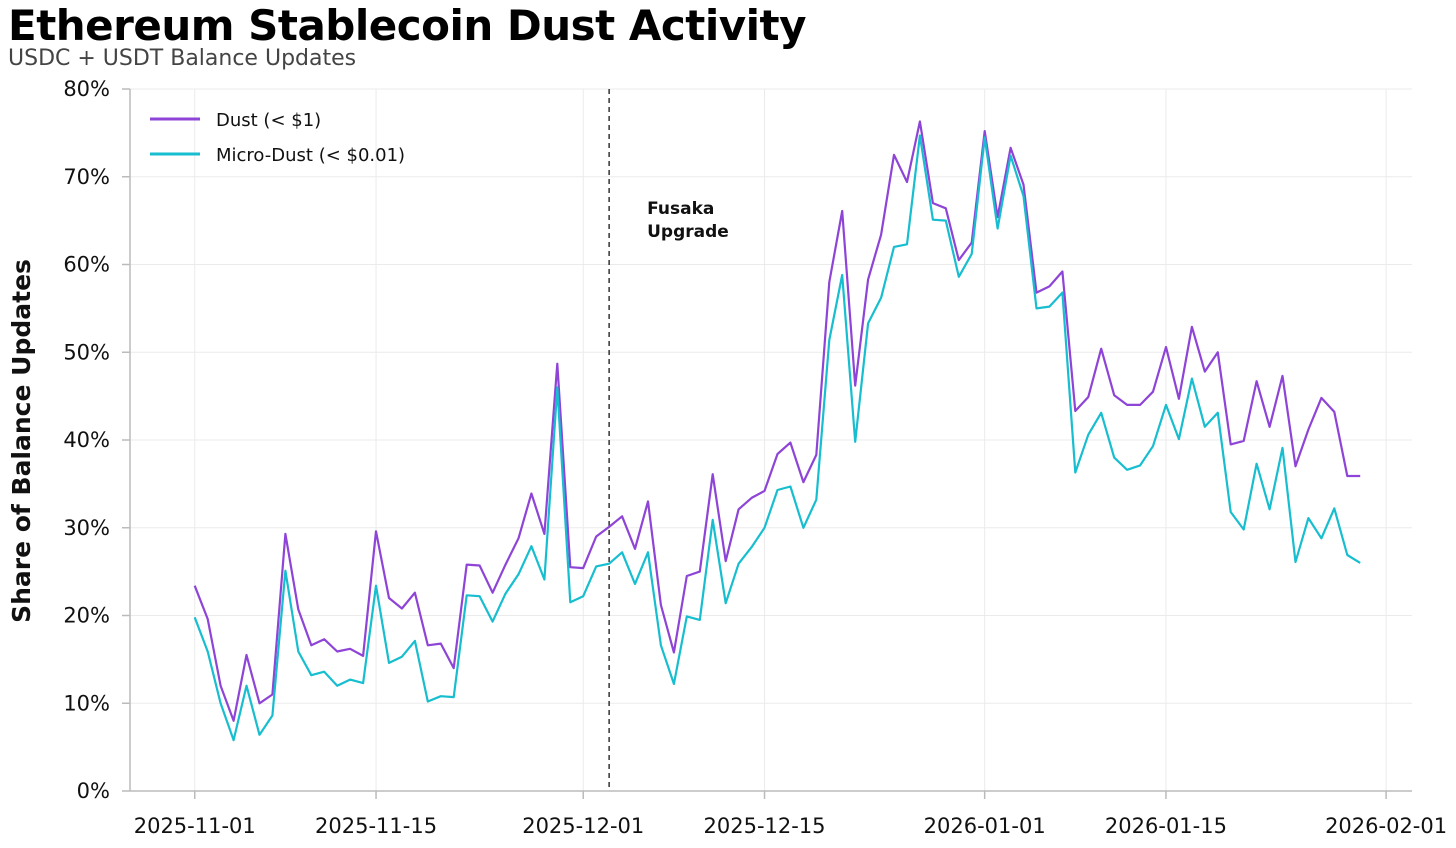 The image size is (1456, 848). Describe the element at coordinates (86, 528) in the screenshot. I see `y-tick-label: 30%` at that location.